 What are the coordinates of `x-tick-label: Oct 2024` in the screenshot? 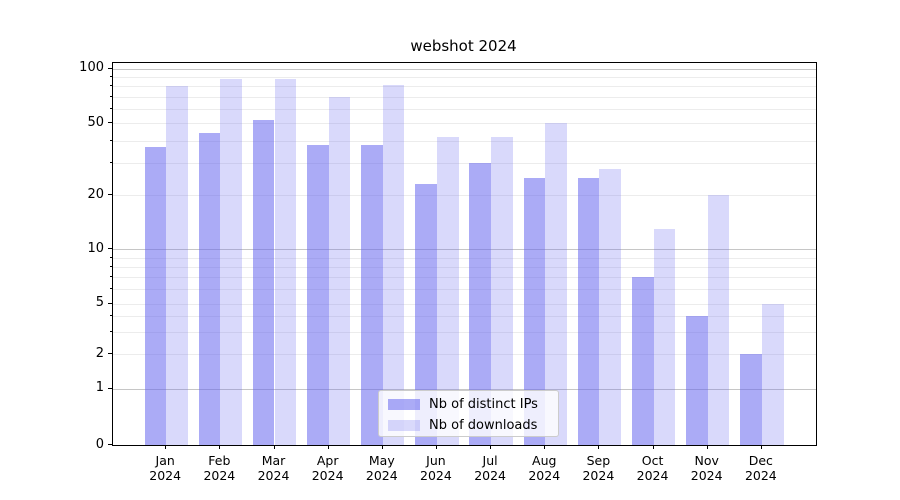 It's located at (653, 468).